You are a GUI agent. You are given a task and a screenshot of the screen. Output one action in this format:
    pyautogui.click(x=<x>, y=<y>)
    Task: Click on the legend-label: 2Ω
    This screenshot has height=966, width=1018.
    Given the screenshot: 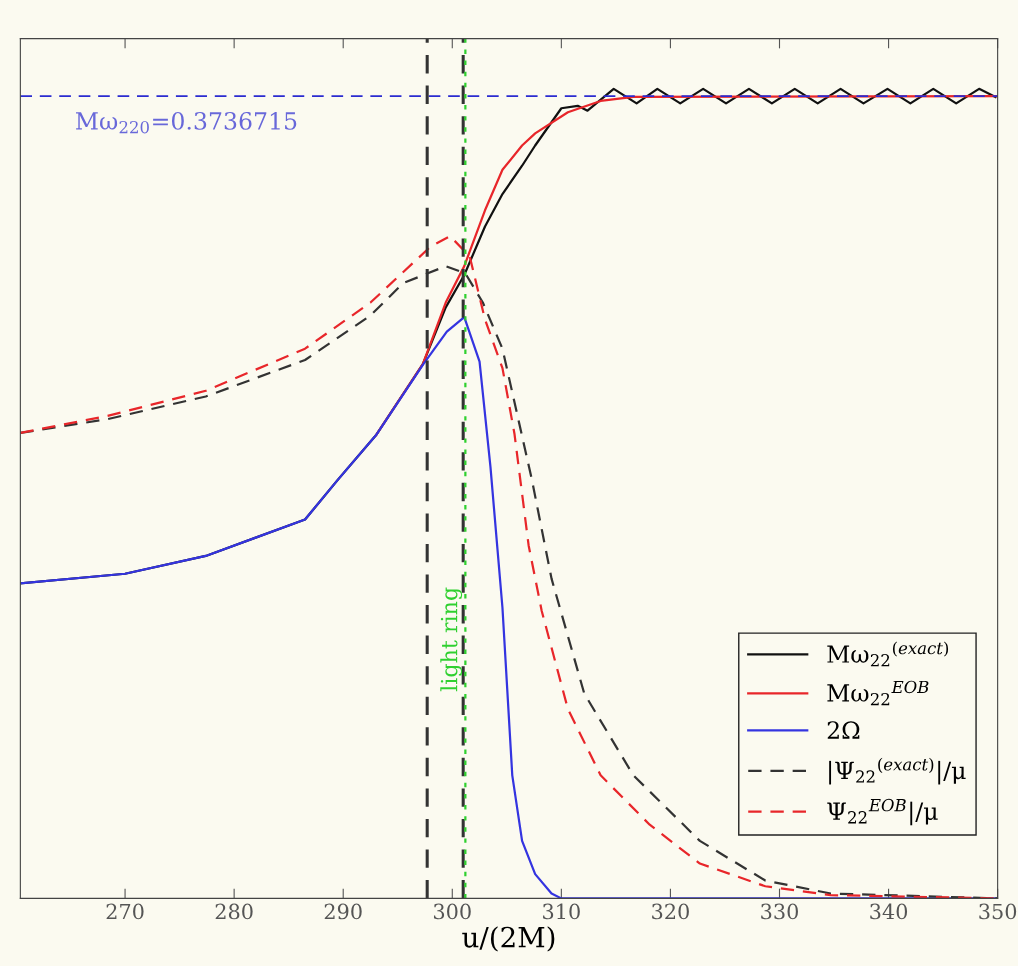 What is the action you would take?
    pyautogui.click(x=843, y=730)
    